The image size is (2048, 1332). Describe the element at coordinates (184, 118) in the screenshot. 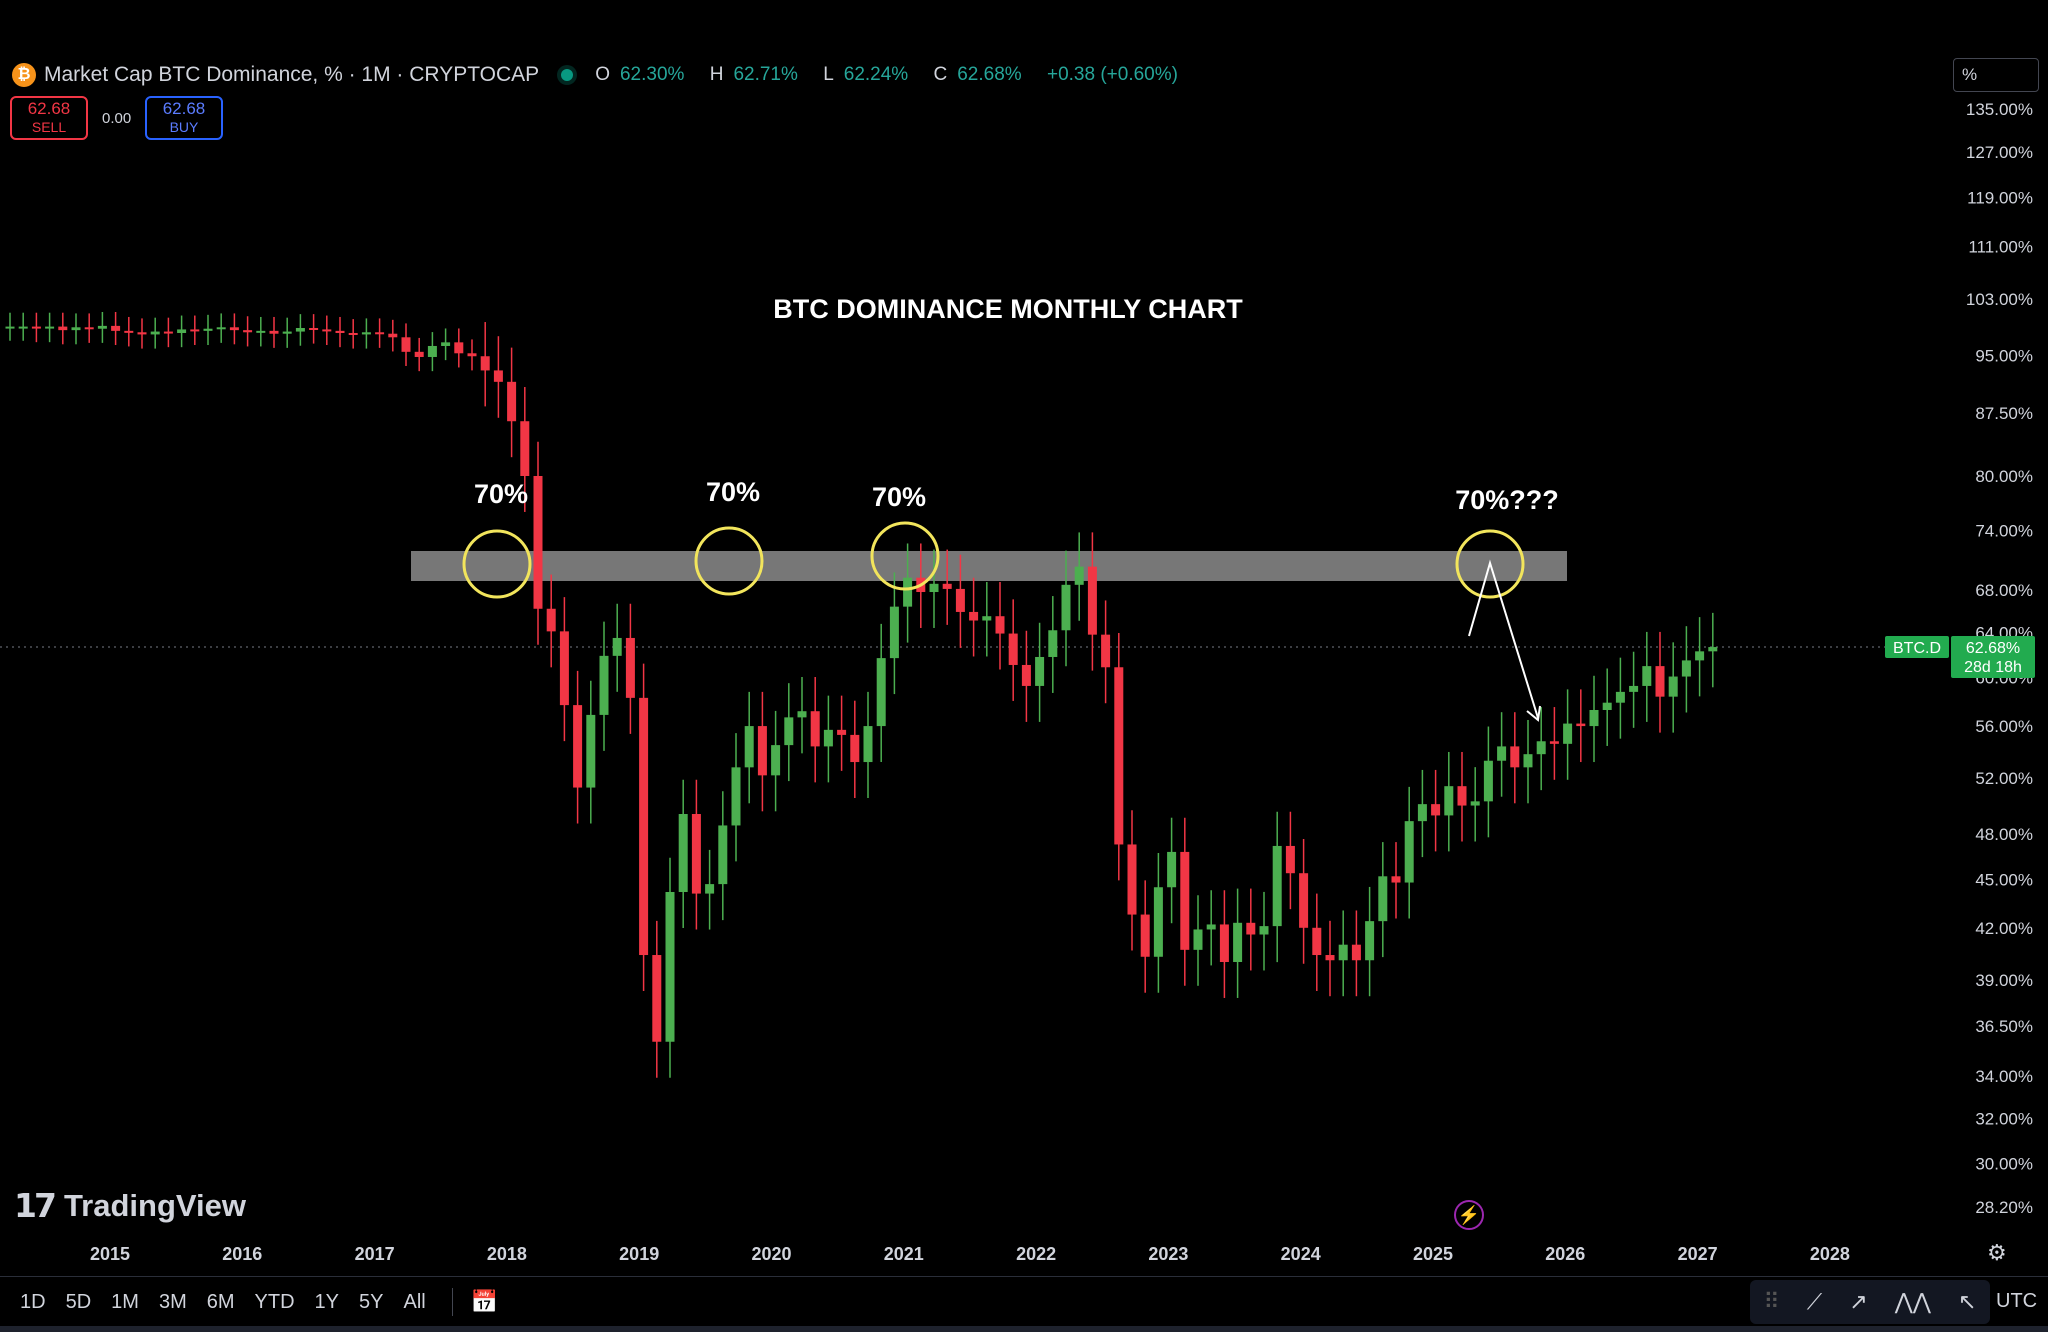

I see `buy-button: 62.68 BUY` at that location.